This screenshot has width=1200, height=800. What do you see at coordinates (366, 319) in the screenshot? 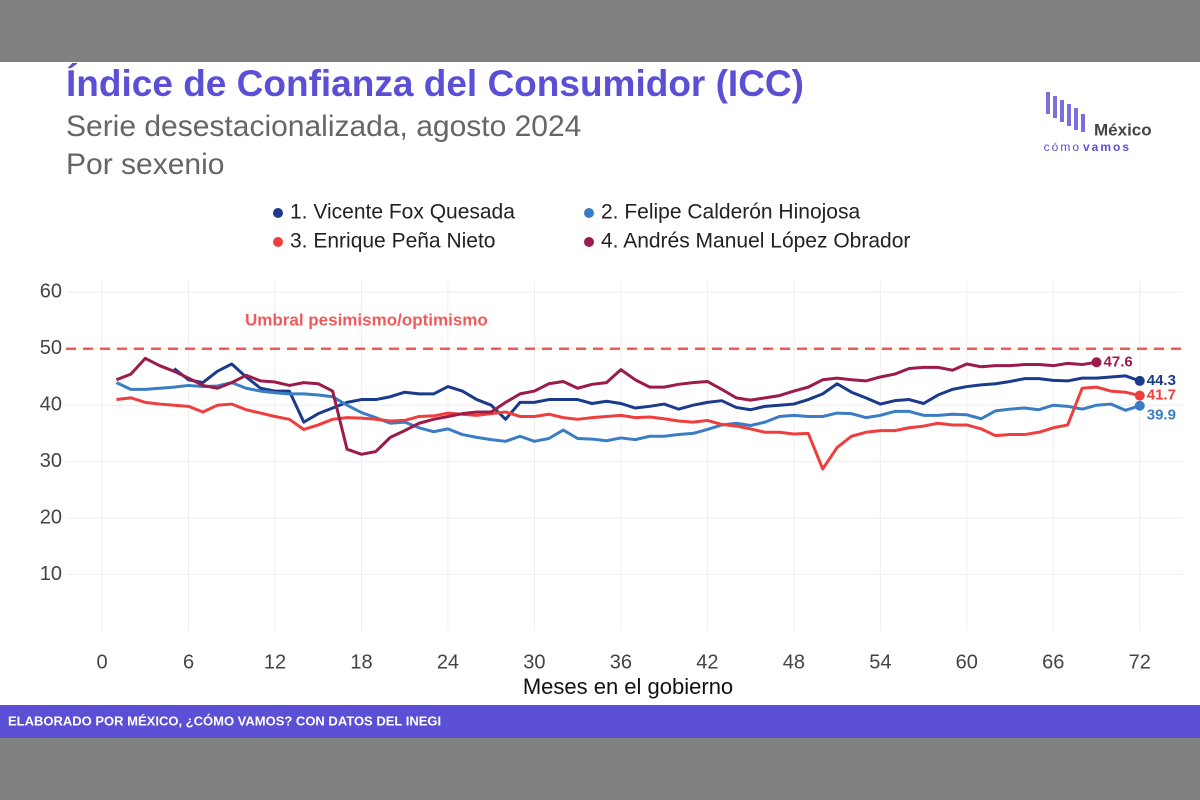
I see `annotation: Umbral pesimismo/optimismo` at bounding box center [366, 319].